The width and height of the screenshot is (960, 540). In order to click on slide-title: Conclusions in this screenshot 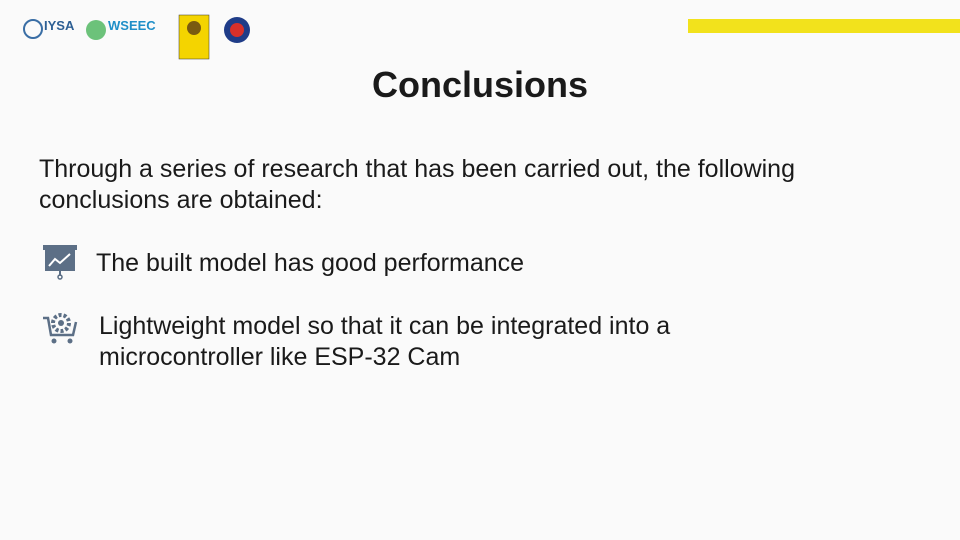, I will do `click(480, 84)`.